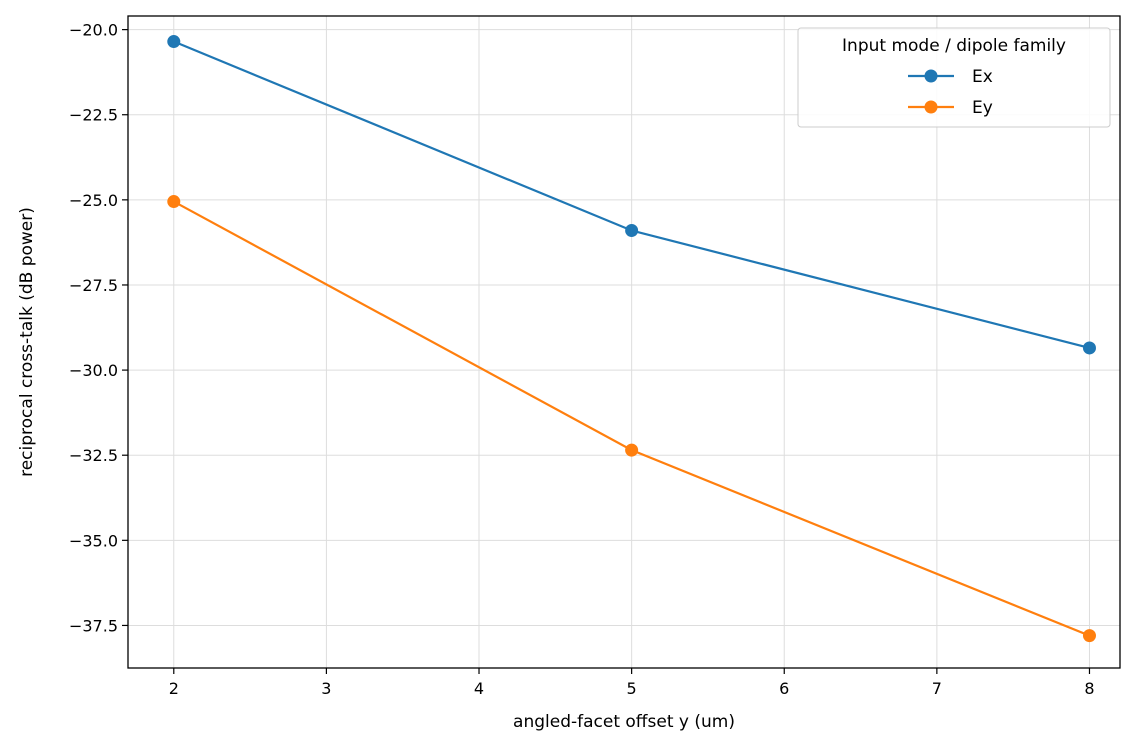  What do you see at coordinates (27, 342) in the screenshot?
I see `y-axis-title: reciprocal cross-talk (dB power)` at bounding box center [27, 342].